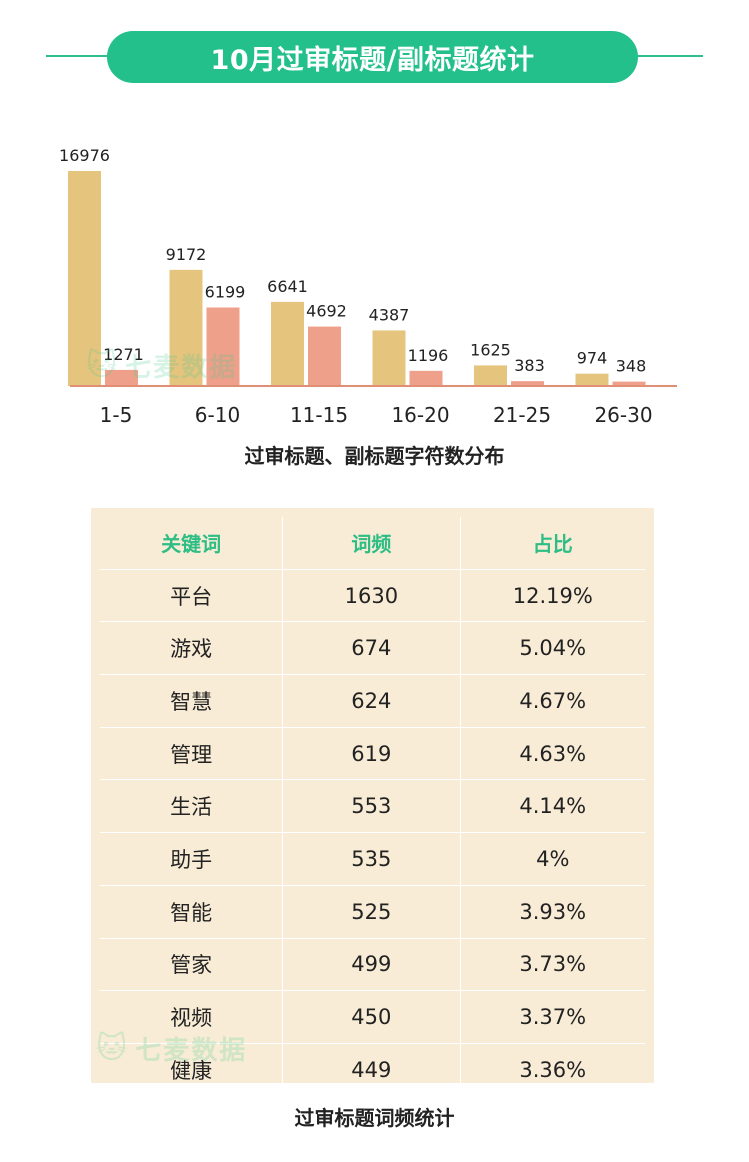 The image size is (749, 1162). I want to click on frequency-cell: 450, so click(371, 1017).